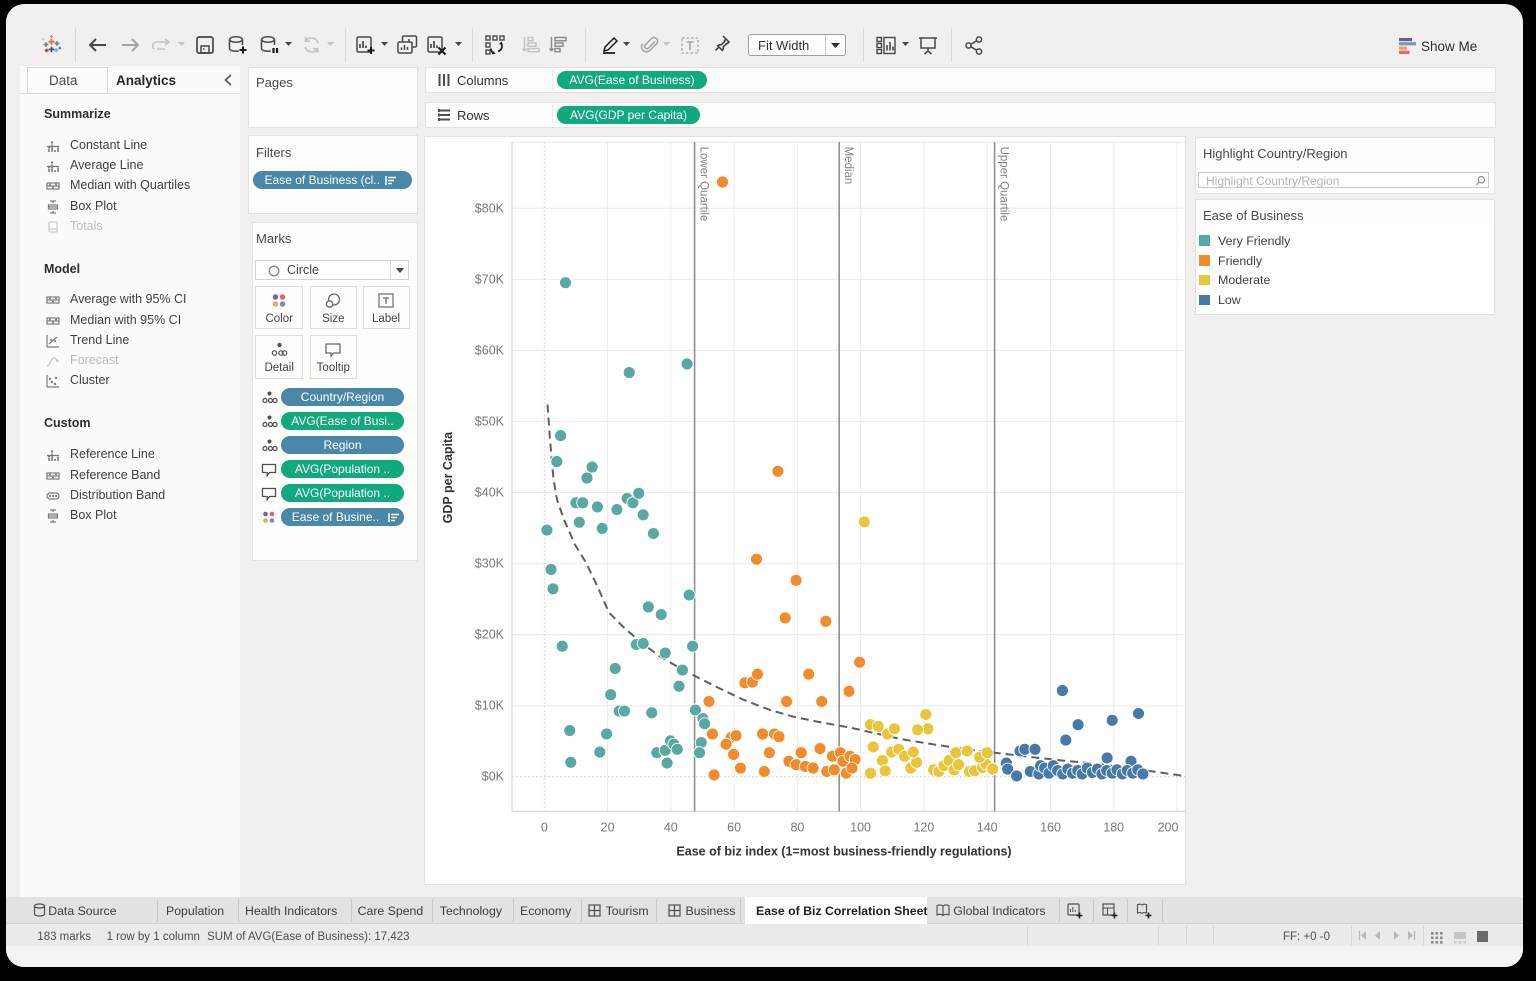 This screenshot has width=1536, height=981. I want to click on svg-text: 20, so click(608, 828).